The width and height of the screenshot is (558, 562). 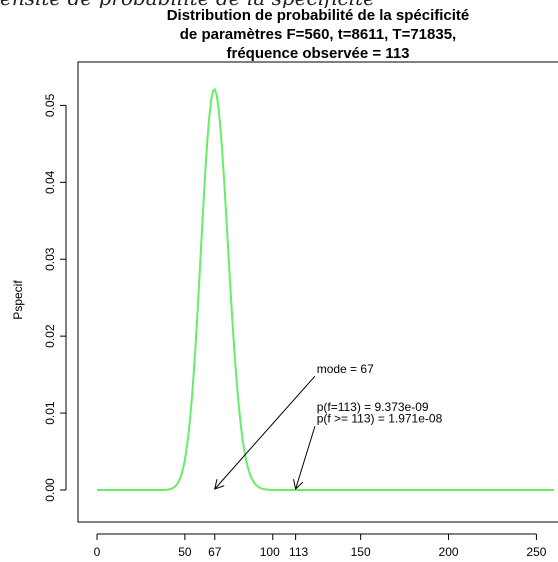 What do you see at coordinates (50, 259) in the screenshot?
I see `y-tick-label: 0.03` at bounding box center [50, 259].